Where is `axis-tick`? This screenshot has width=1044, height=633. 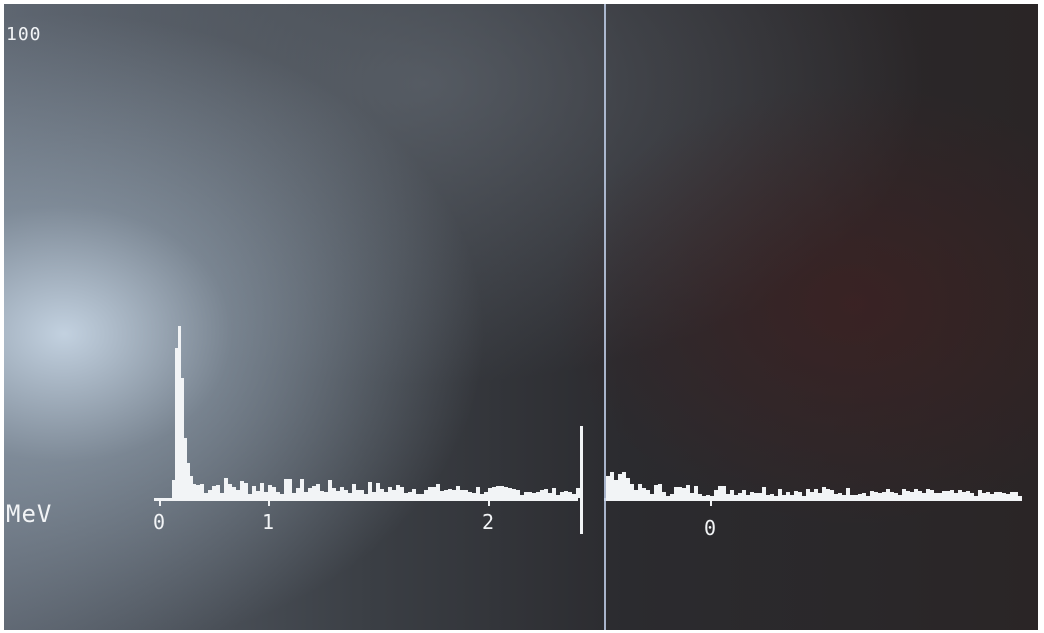
axis-tick is located at coordinates (711, 502).